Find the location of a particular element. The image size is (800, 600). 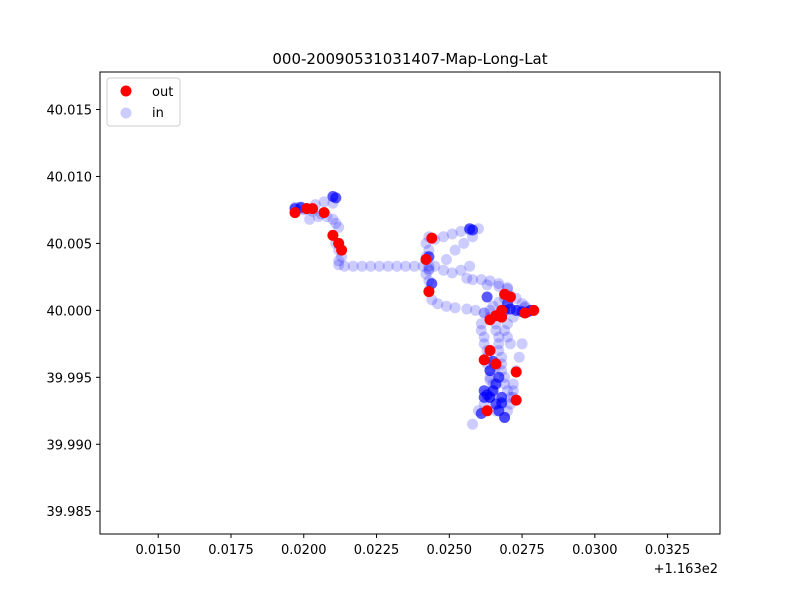

x-tick-label: 0.0250 is located at coordinates (450, 550).